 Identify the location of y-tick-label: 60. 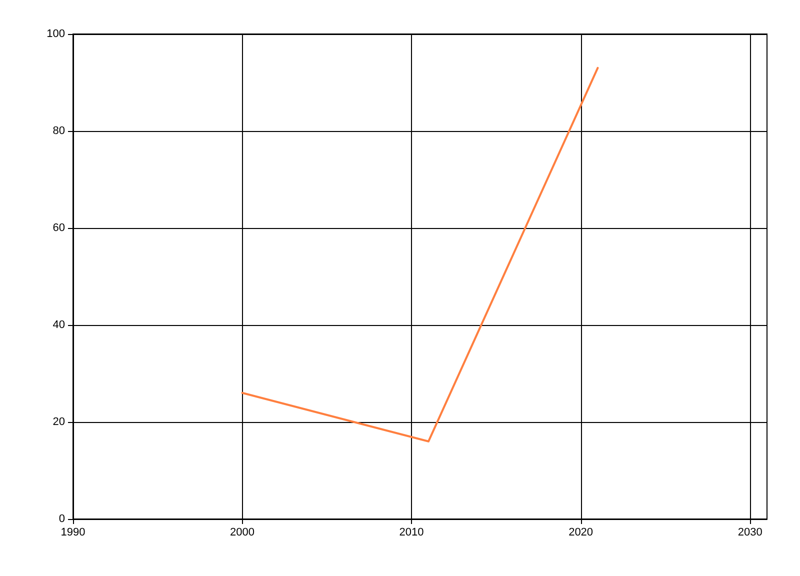
(58, 228).